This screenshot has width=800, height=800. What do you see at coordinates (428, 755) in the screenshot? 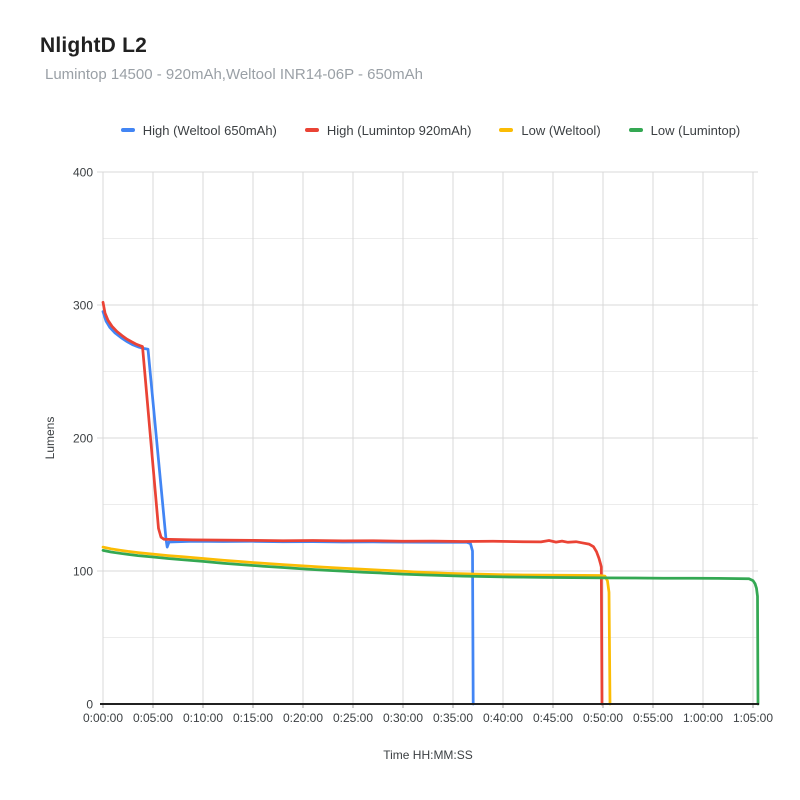
I see `x-axis-title: Time HH:MM:SS` at bounding box center [428, 755].